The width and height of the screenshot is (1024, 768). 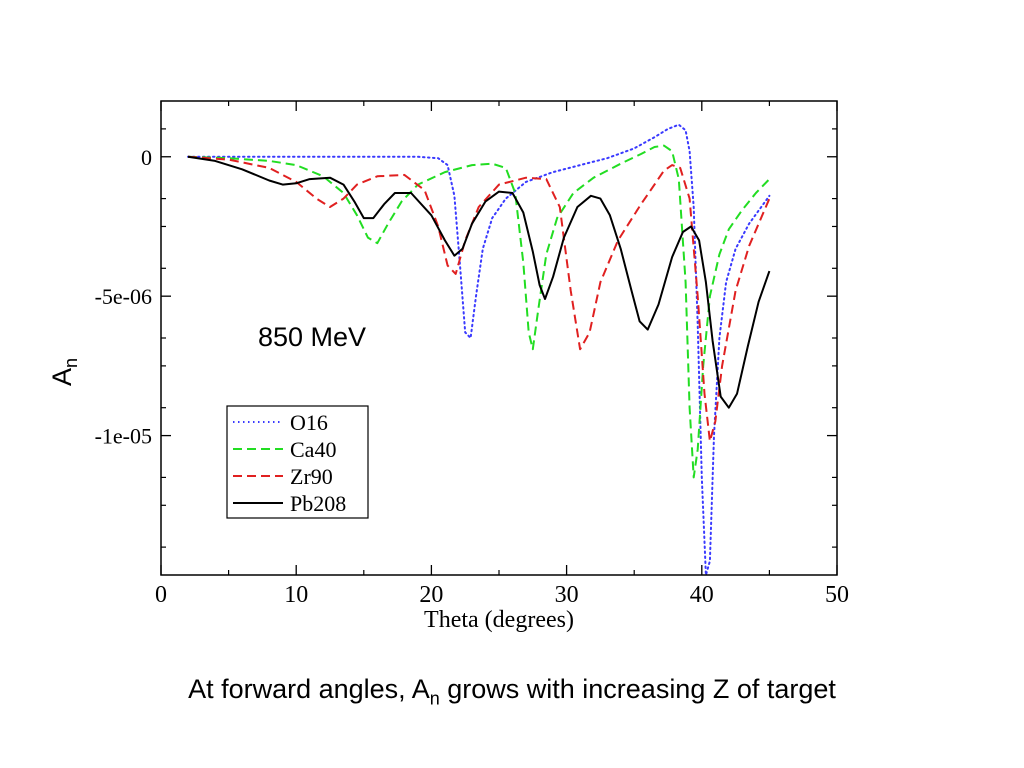 What do you see at coordinates (499, 620) in the screenshot?
I see `x-axis-label: Theta (degrees)` at bounding box center [499, 620].